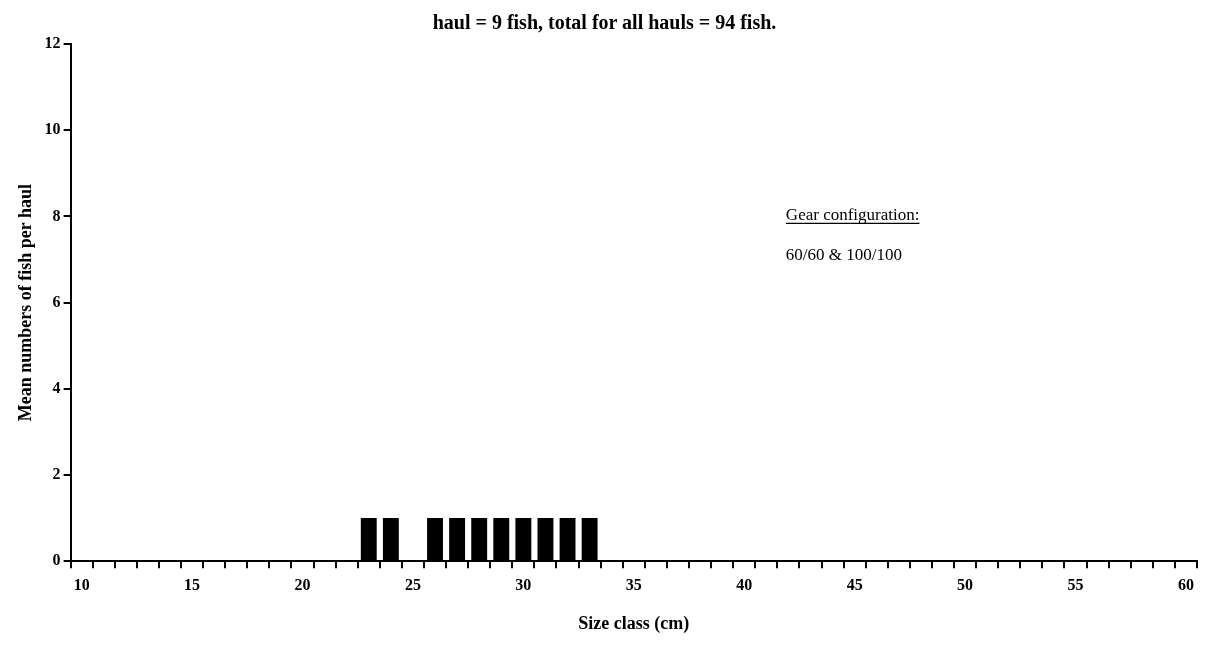 This screenshot has height=655, width=1225. What do you see at coordinates (852, 214) in the screenshot?
I see `annotation: Gear configuration:` at bounding box center [852, 214].